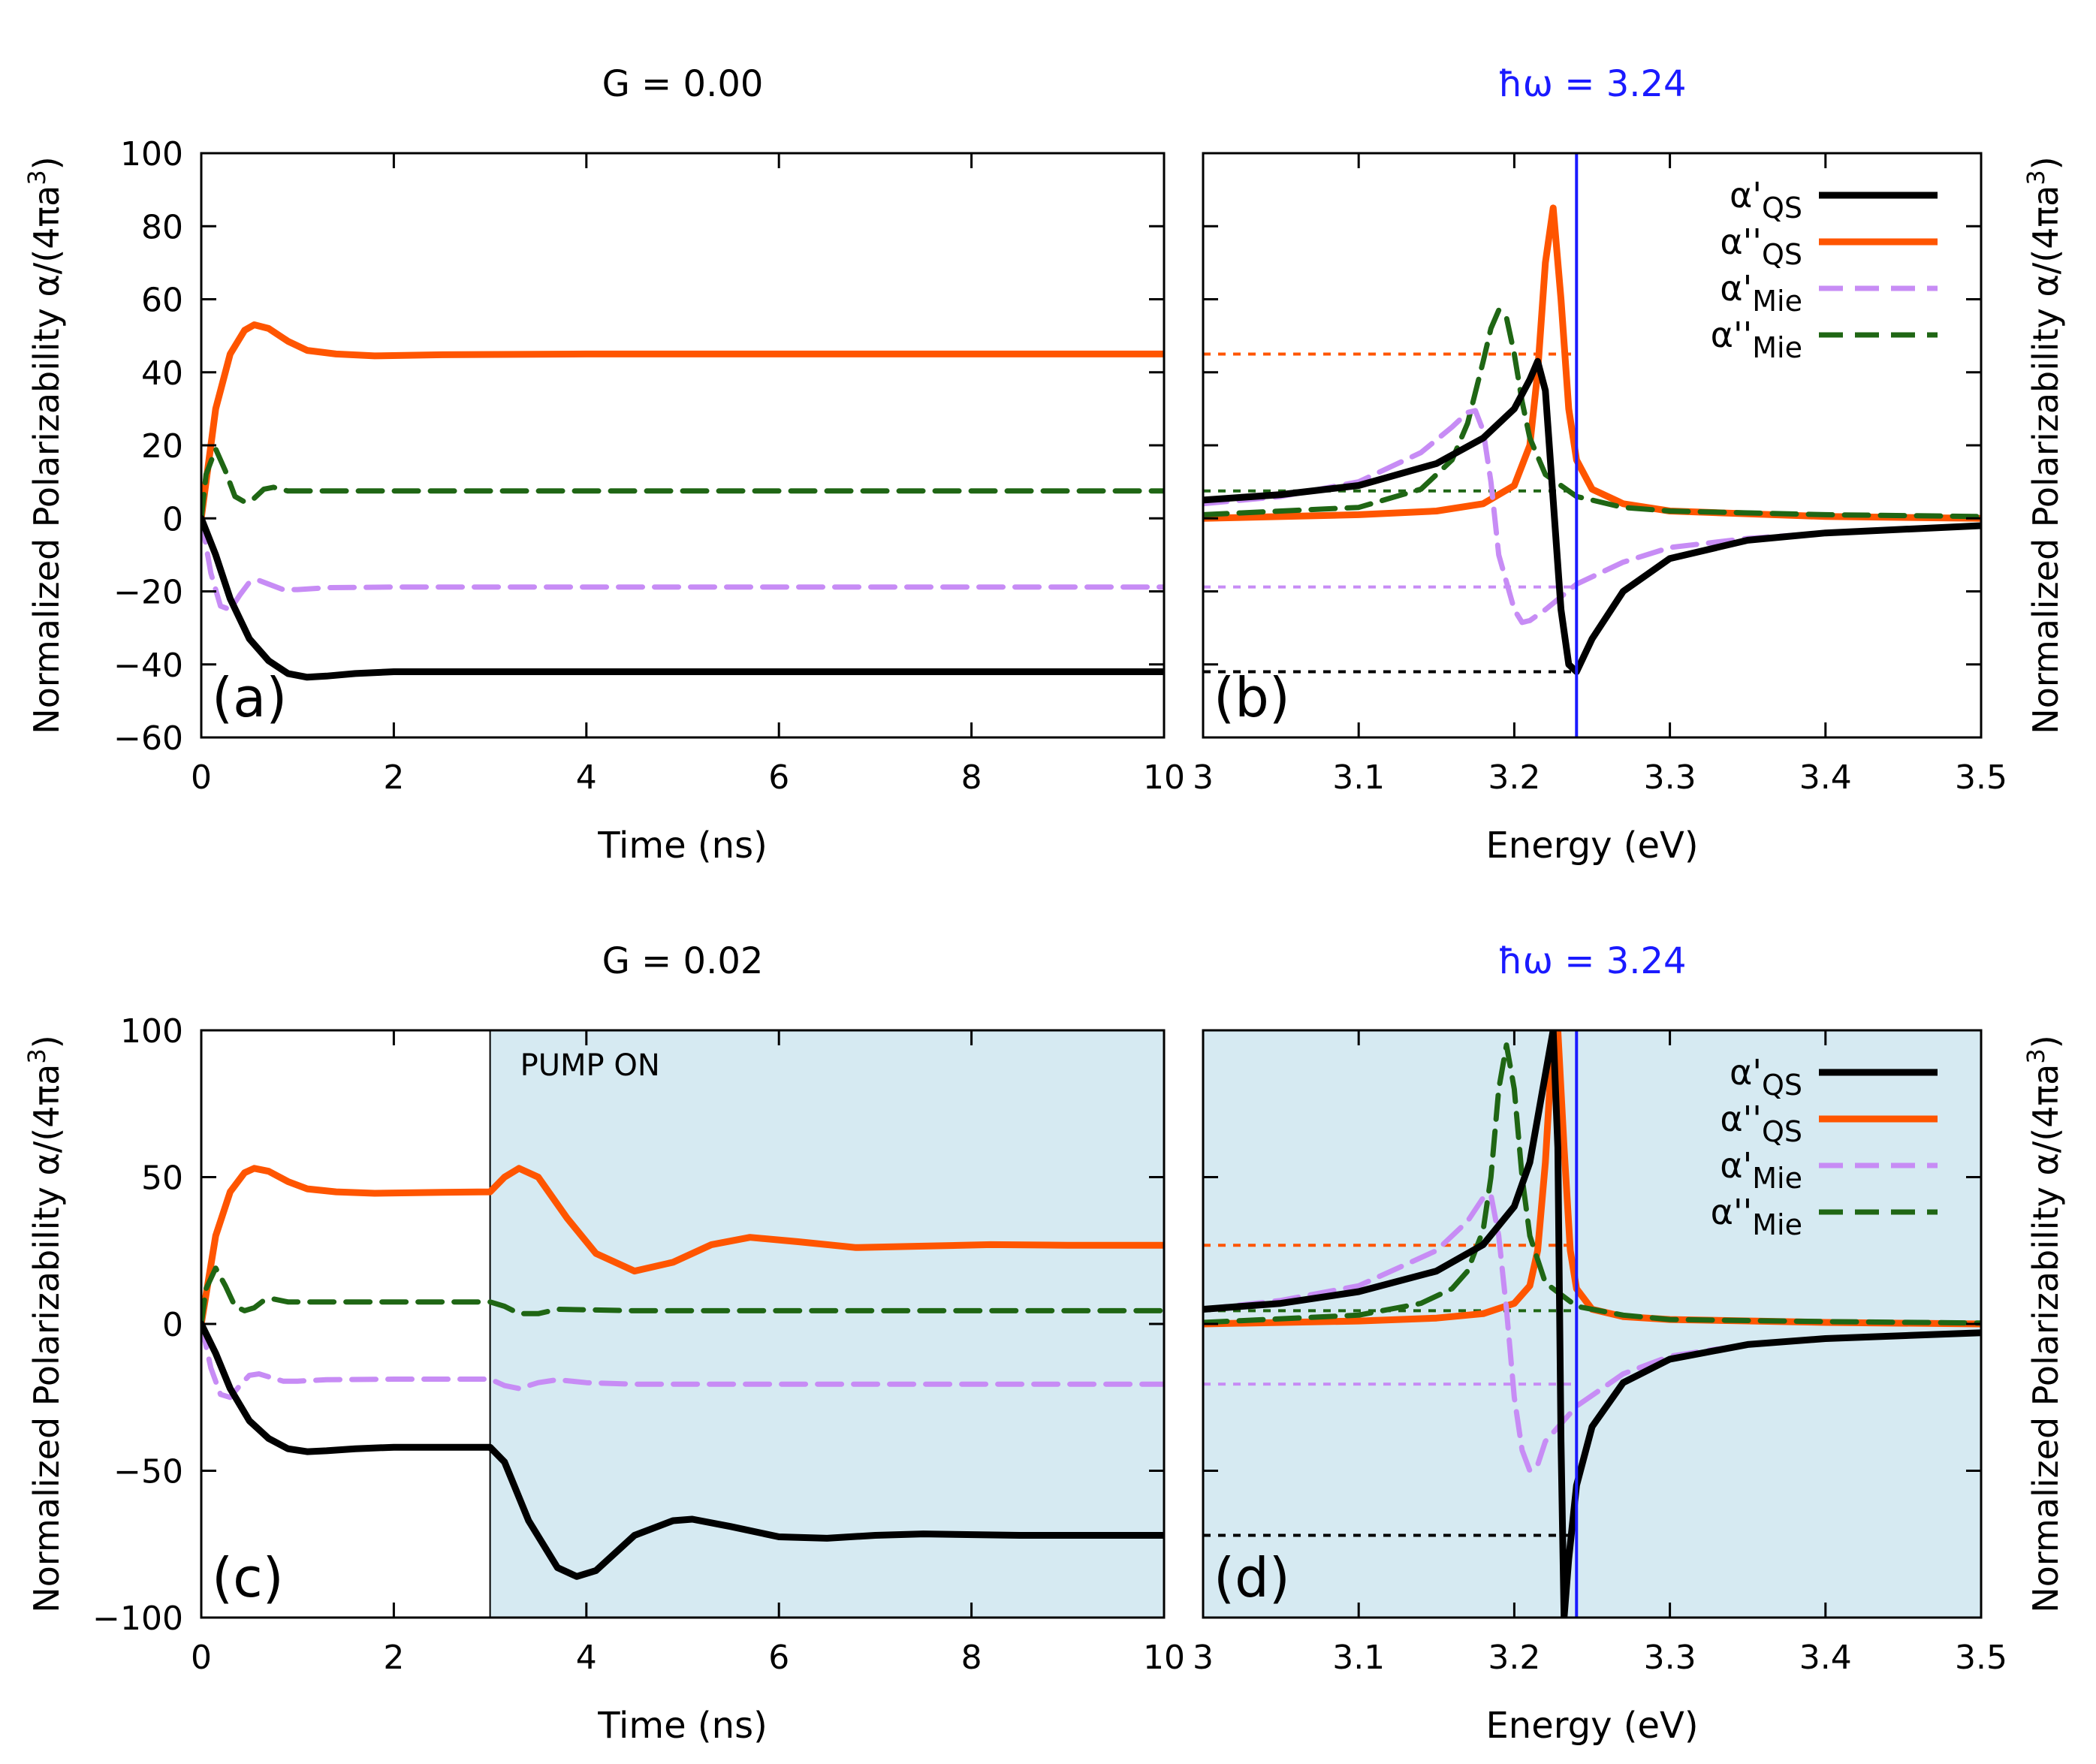 The width and height of the screenshot is (2096, 1764). I want to click on y-tick-label: −100, so click(137, 1619).